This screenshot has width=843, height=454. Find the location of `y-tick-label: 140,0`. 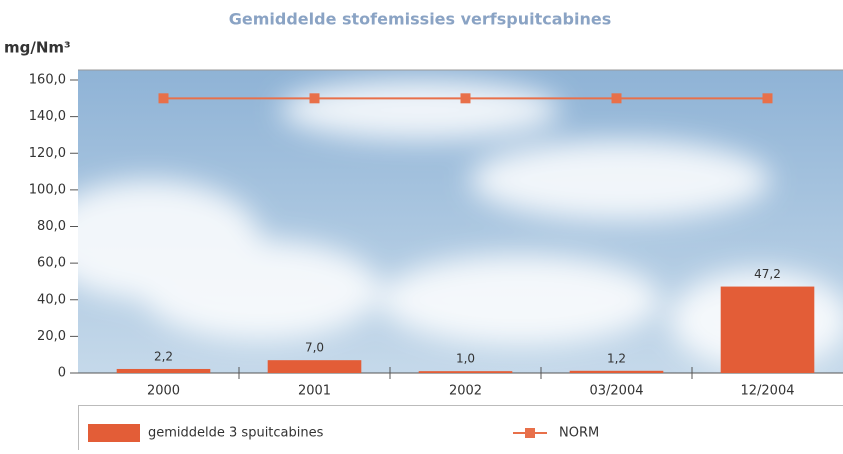

y-tick-label: 140,0 is located at coordinates (47, 116).